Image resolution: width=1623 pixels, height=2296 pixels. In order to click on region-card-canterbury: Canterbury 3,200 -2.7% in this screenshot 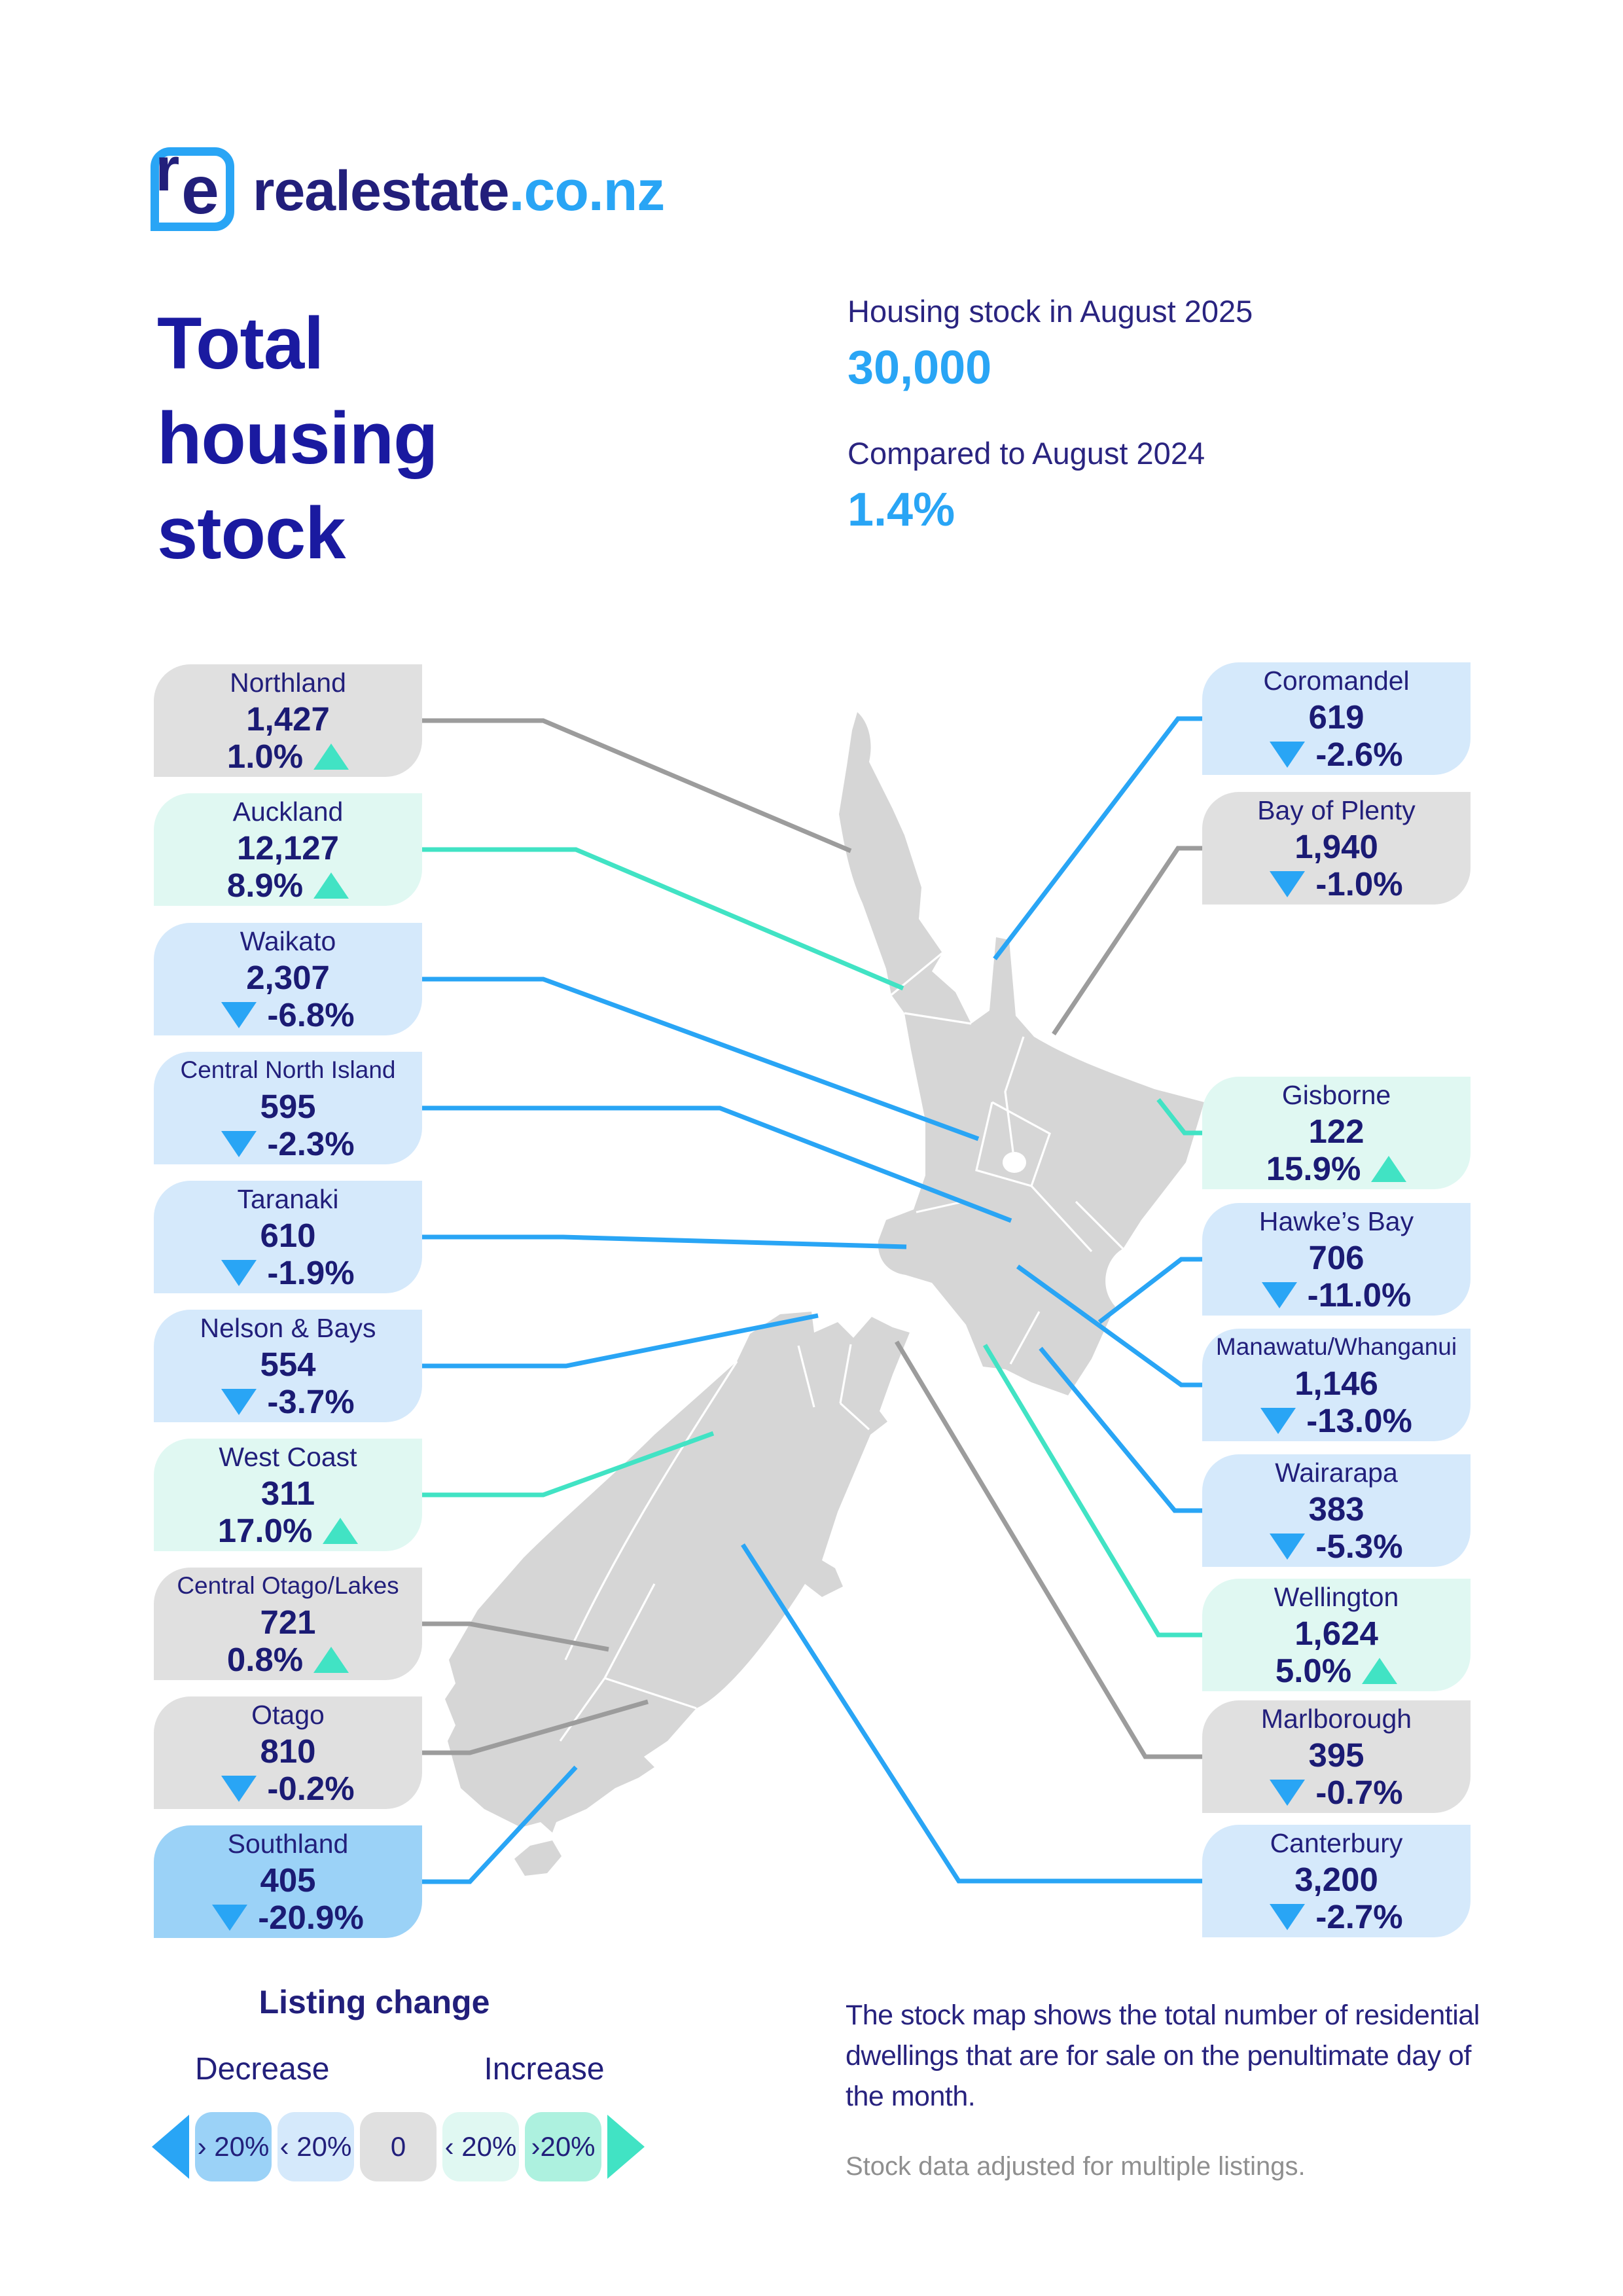, I will do `click(1336, 1881)`.